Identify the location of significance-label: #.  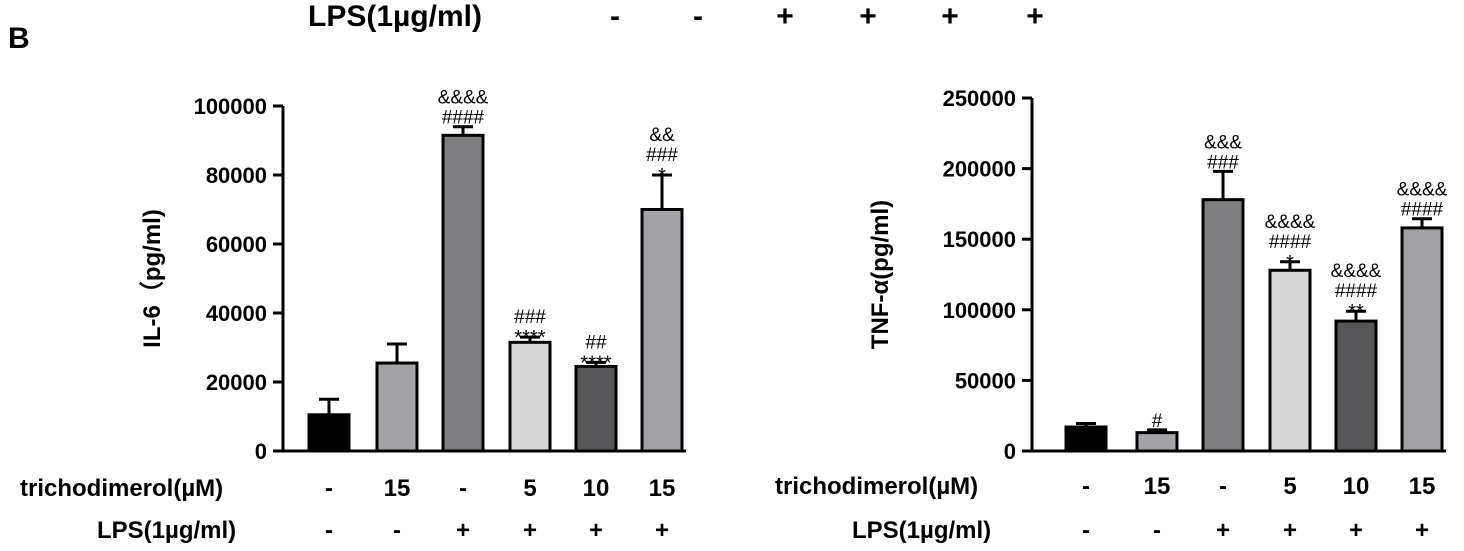
(1157, 421).